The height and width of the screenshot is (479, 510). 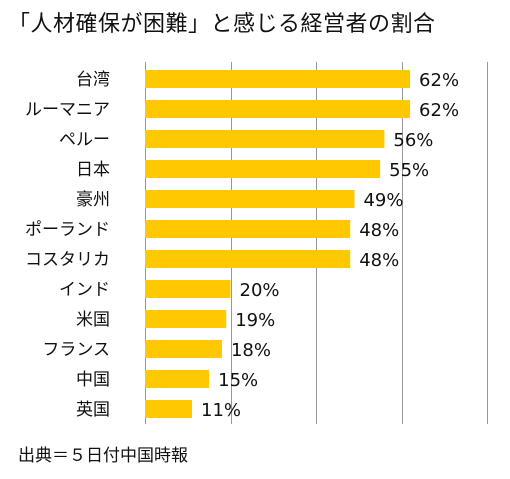 I want to click on category-label: 豪州, so click(x=93, y=199).